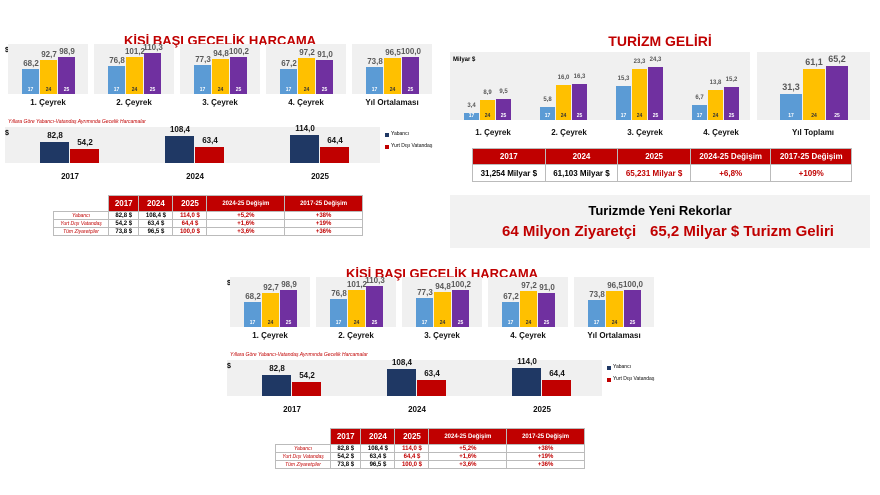 Image resolution: width=880 pixels, height=495 pixels. What do you see at coordinates (569, 231) in the screenshot?
I see `records-visitors: 64 Milyon Ziyaretçi` at bounding box center [569, 231].